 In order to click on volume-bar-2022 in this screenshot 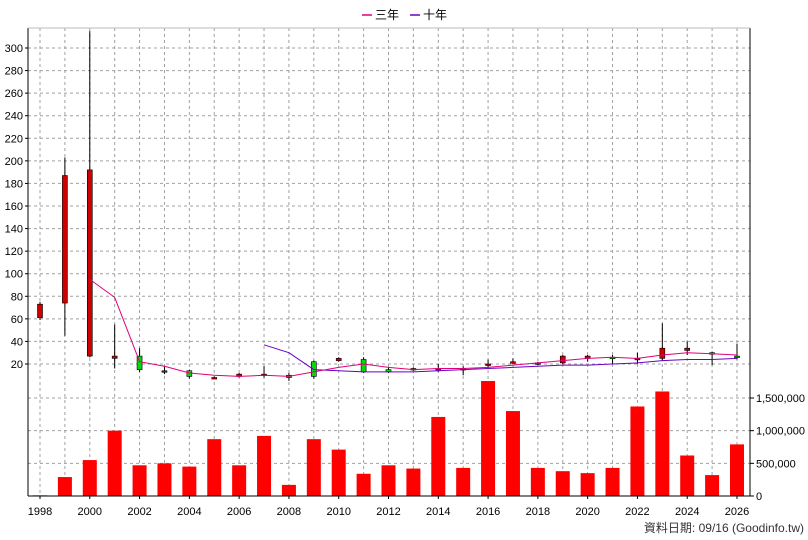, I will do `click(637, 451)`.